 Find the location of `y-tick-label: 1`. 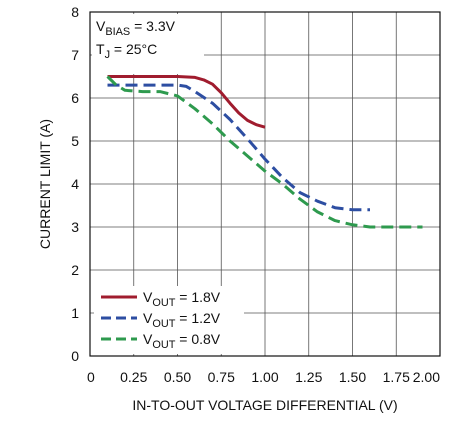

y-tick-label: 1 is located at coordinates (75, 313).